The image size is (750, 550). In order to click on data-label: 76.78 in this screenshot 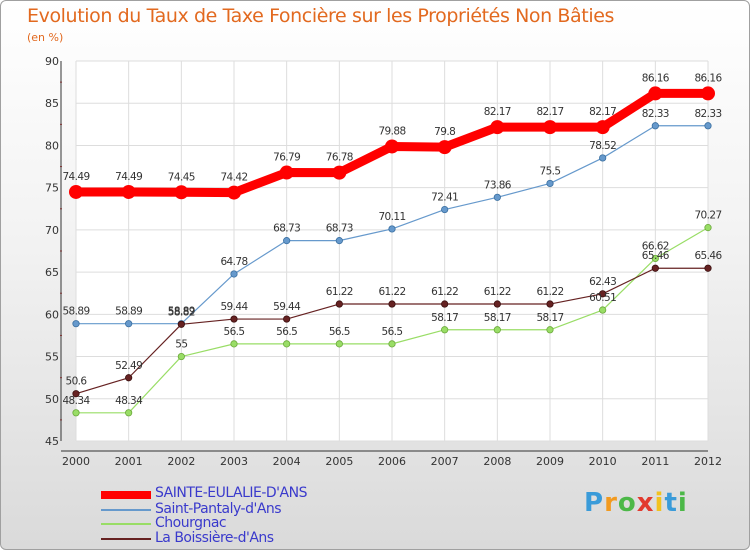, I will do `click(339, 158)`.